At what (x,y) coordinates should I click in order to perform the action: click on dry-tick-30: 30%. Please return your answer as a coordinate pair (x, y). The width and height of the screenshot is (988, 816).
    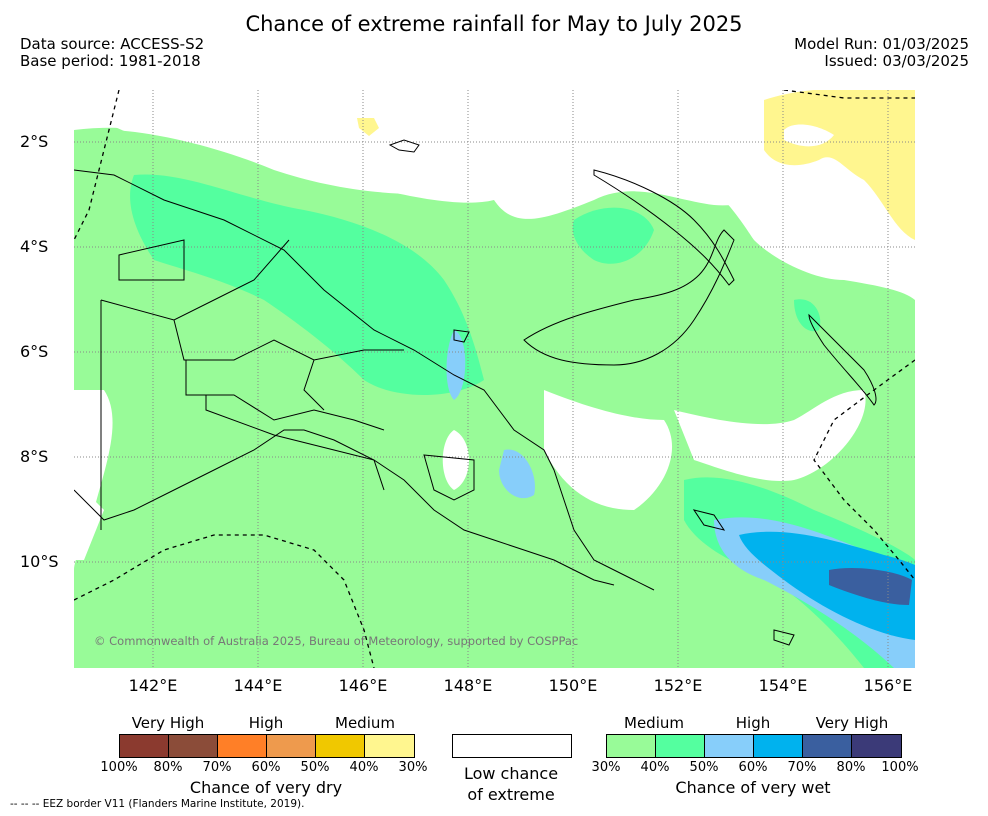
    Looking at the image, I should click on (413, 767).